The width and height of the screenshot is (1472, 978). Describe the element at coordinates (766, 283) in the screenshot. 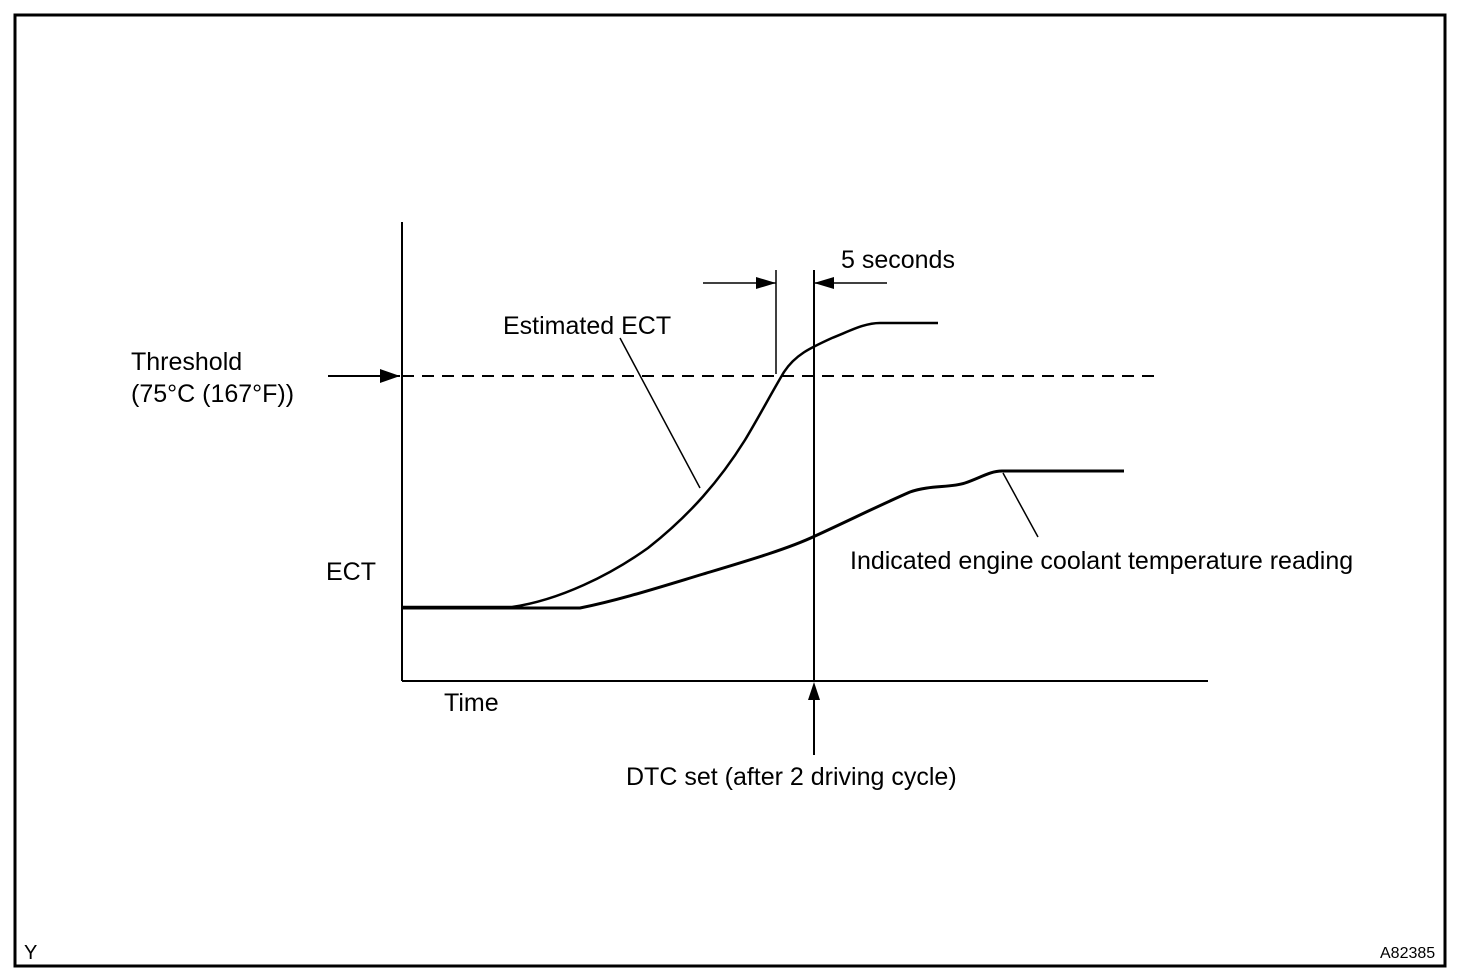

I see `interval-left-arrowhead` at that location.